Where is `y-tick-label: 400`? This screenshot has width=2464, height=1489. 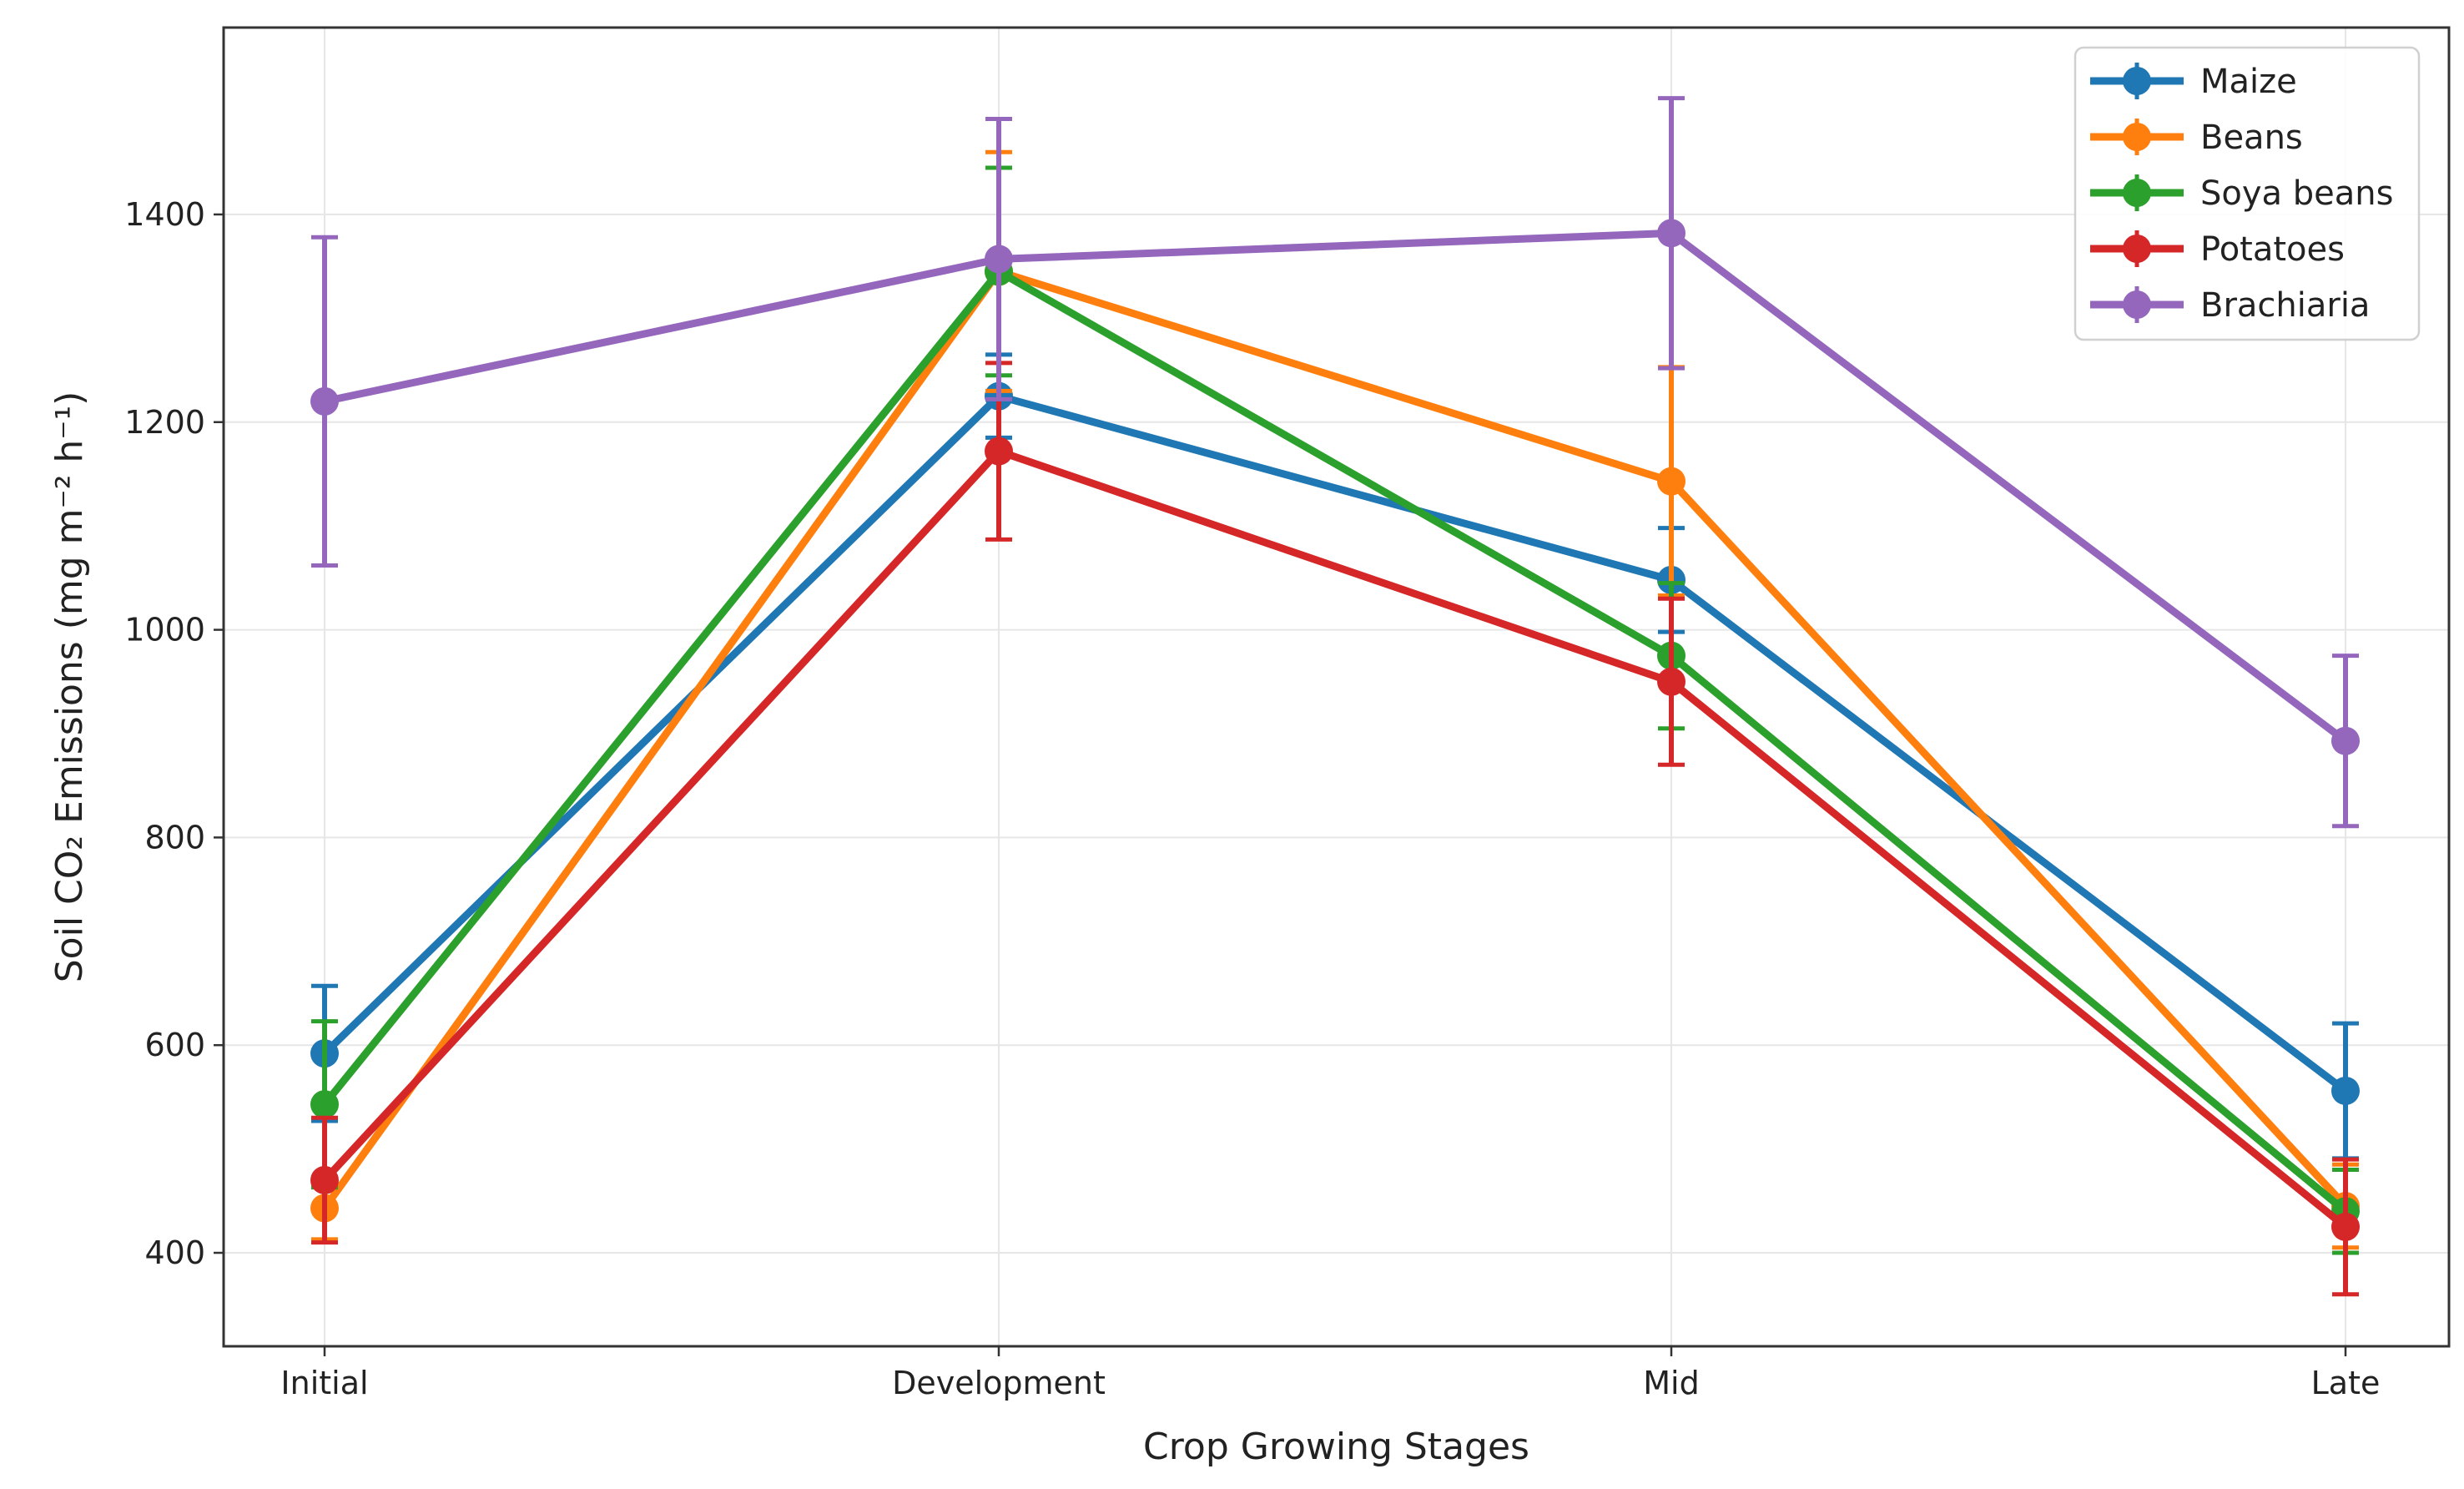 y-tick-label: 400 is located at coordinates (174, 1252).